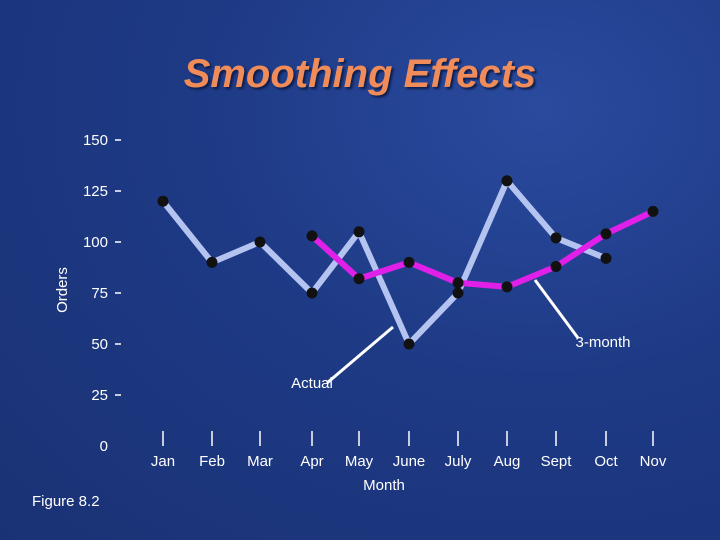  I want to click on three-month-series-line, so click(482, 249).